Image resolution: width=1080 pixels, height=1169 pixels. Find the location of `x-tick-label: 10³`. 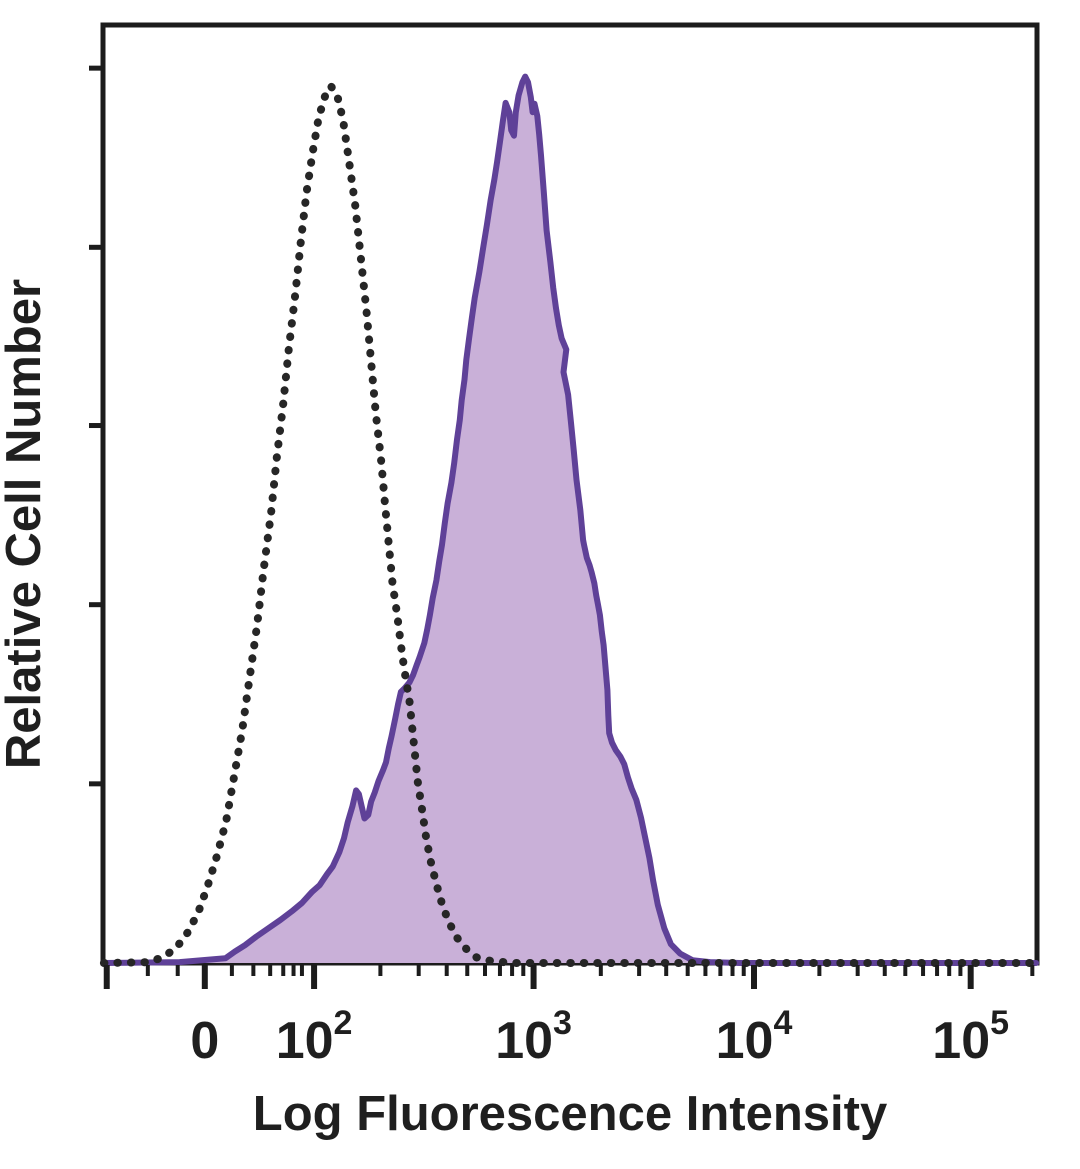

x-tick-label: 10³ is located at coordinates (533, 1037).